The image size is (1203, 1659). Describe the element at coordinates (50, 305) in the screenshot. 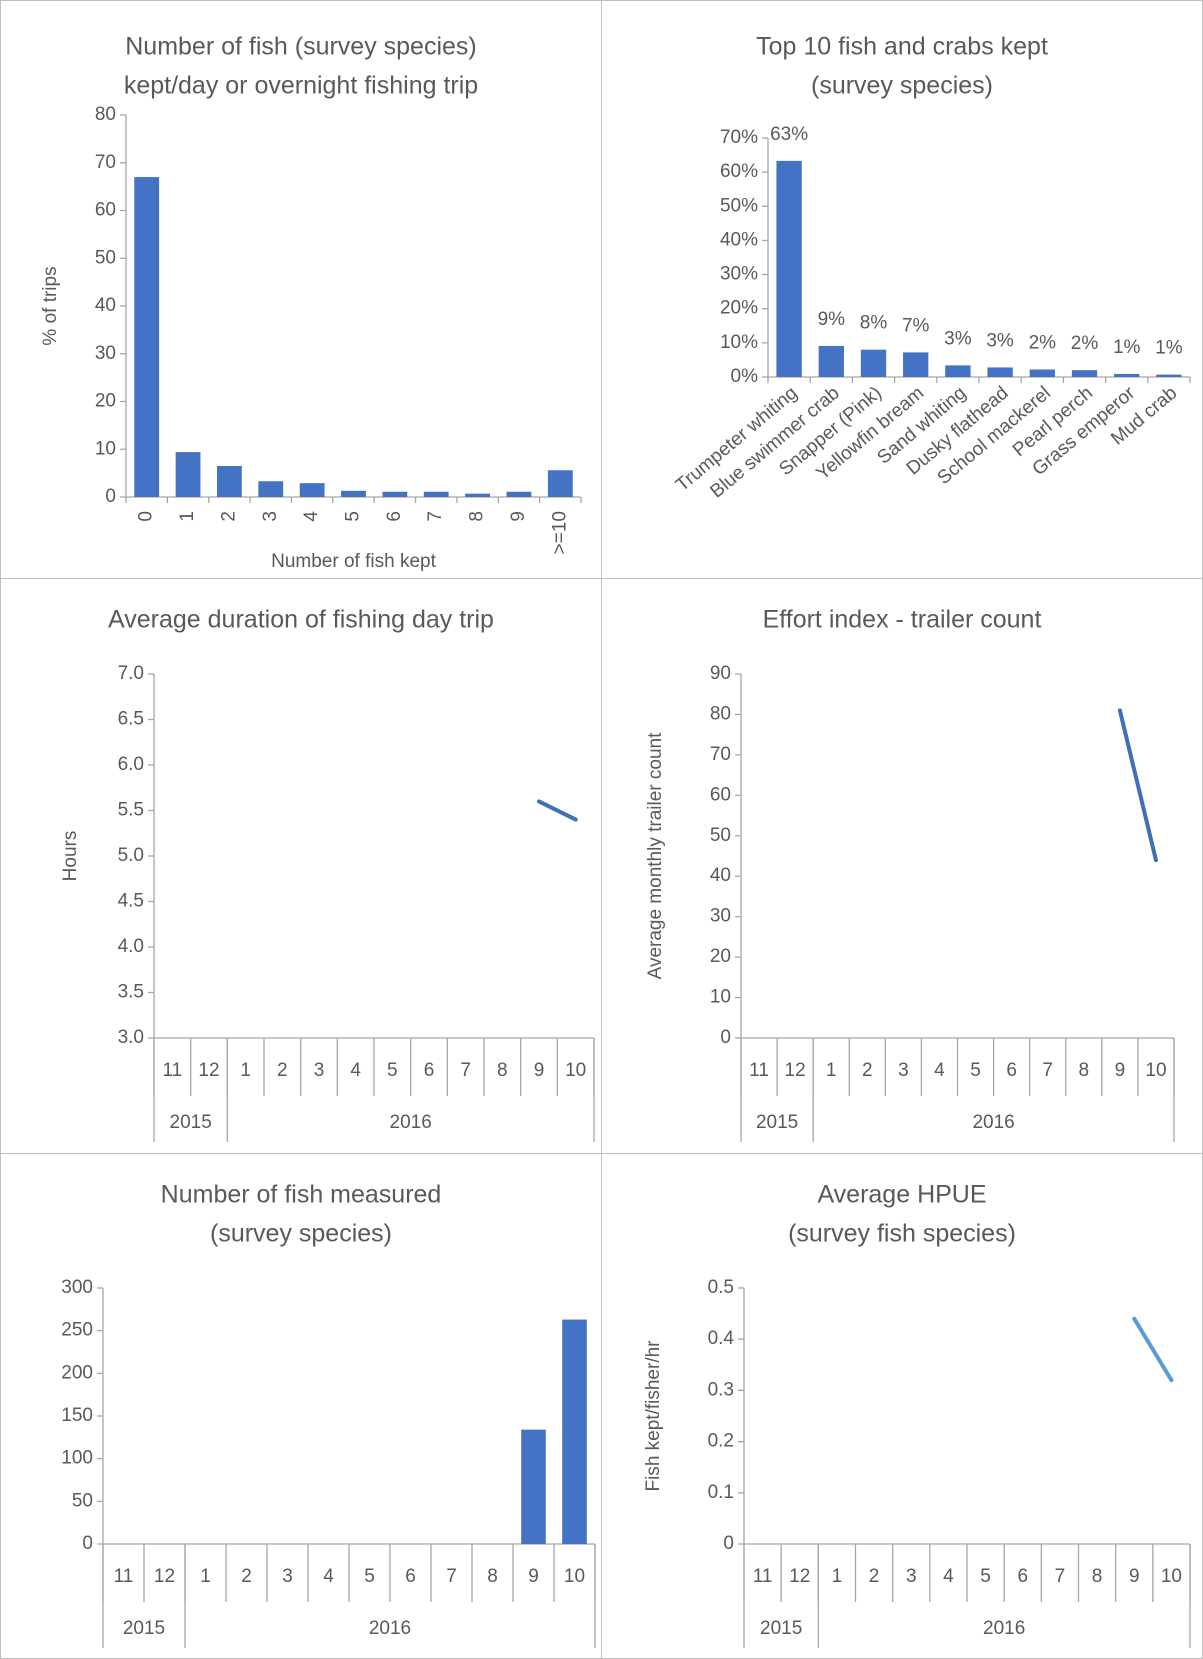

I see `y-axis-label: % of trips` at that location.